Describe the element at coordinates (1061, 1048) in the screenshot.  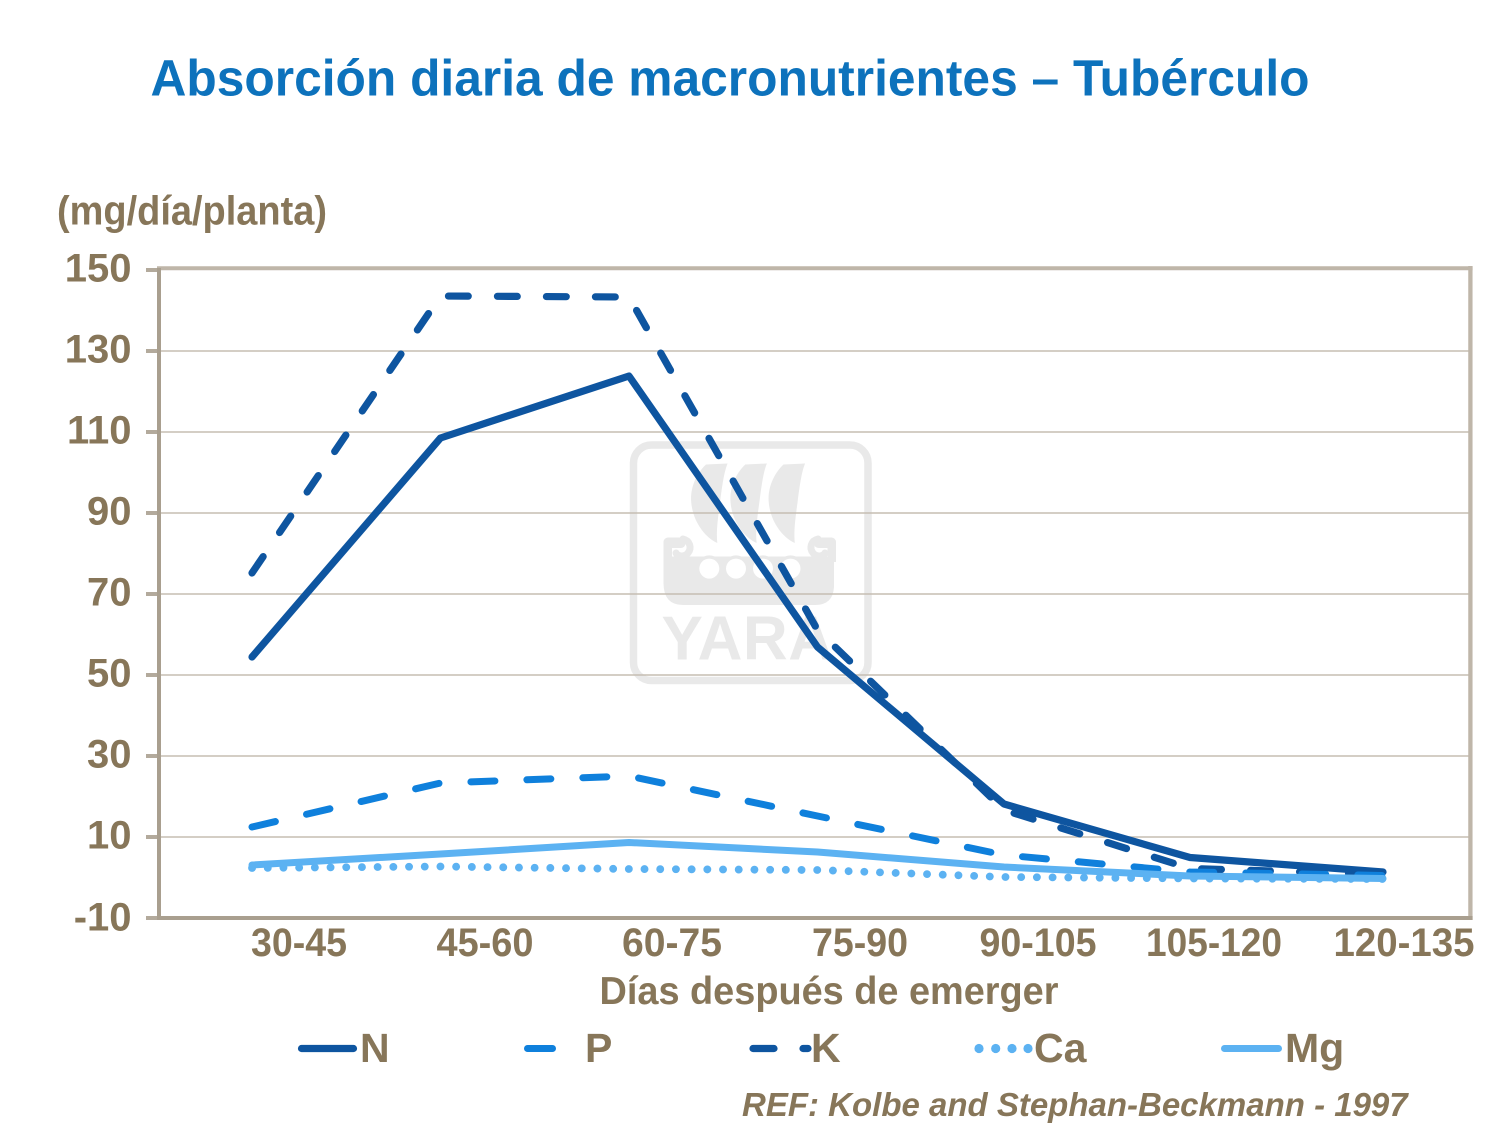
I see `svg-text: Ca` at that location.